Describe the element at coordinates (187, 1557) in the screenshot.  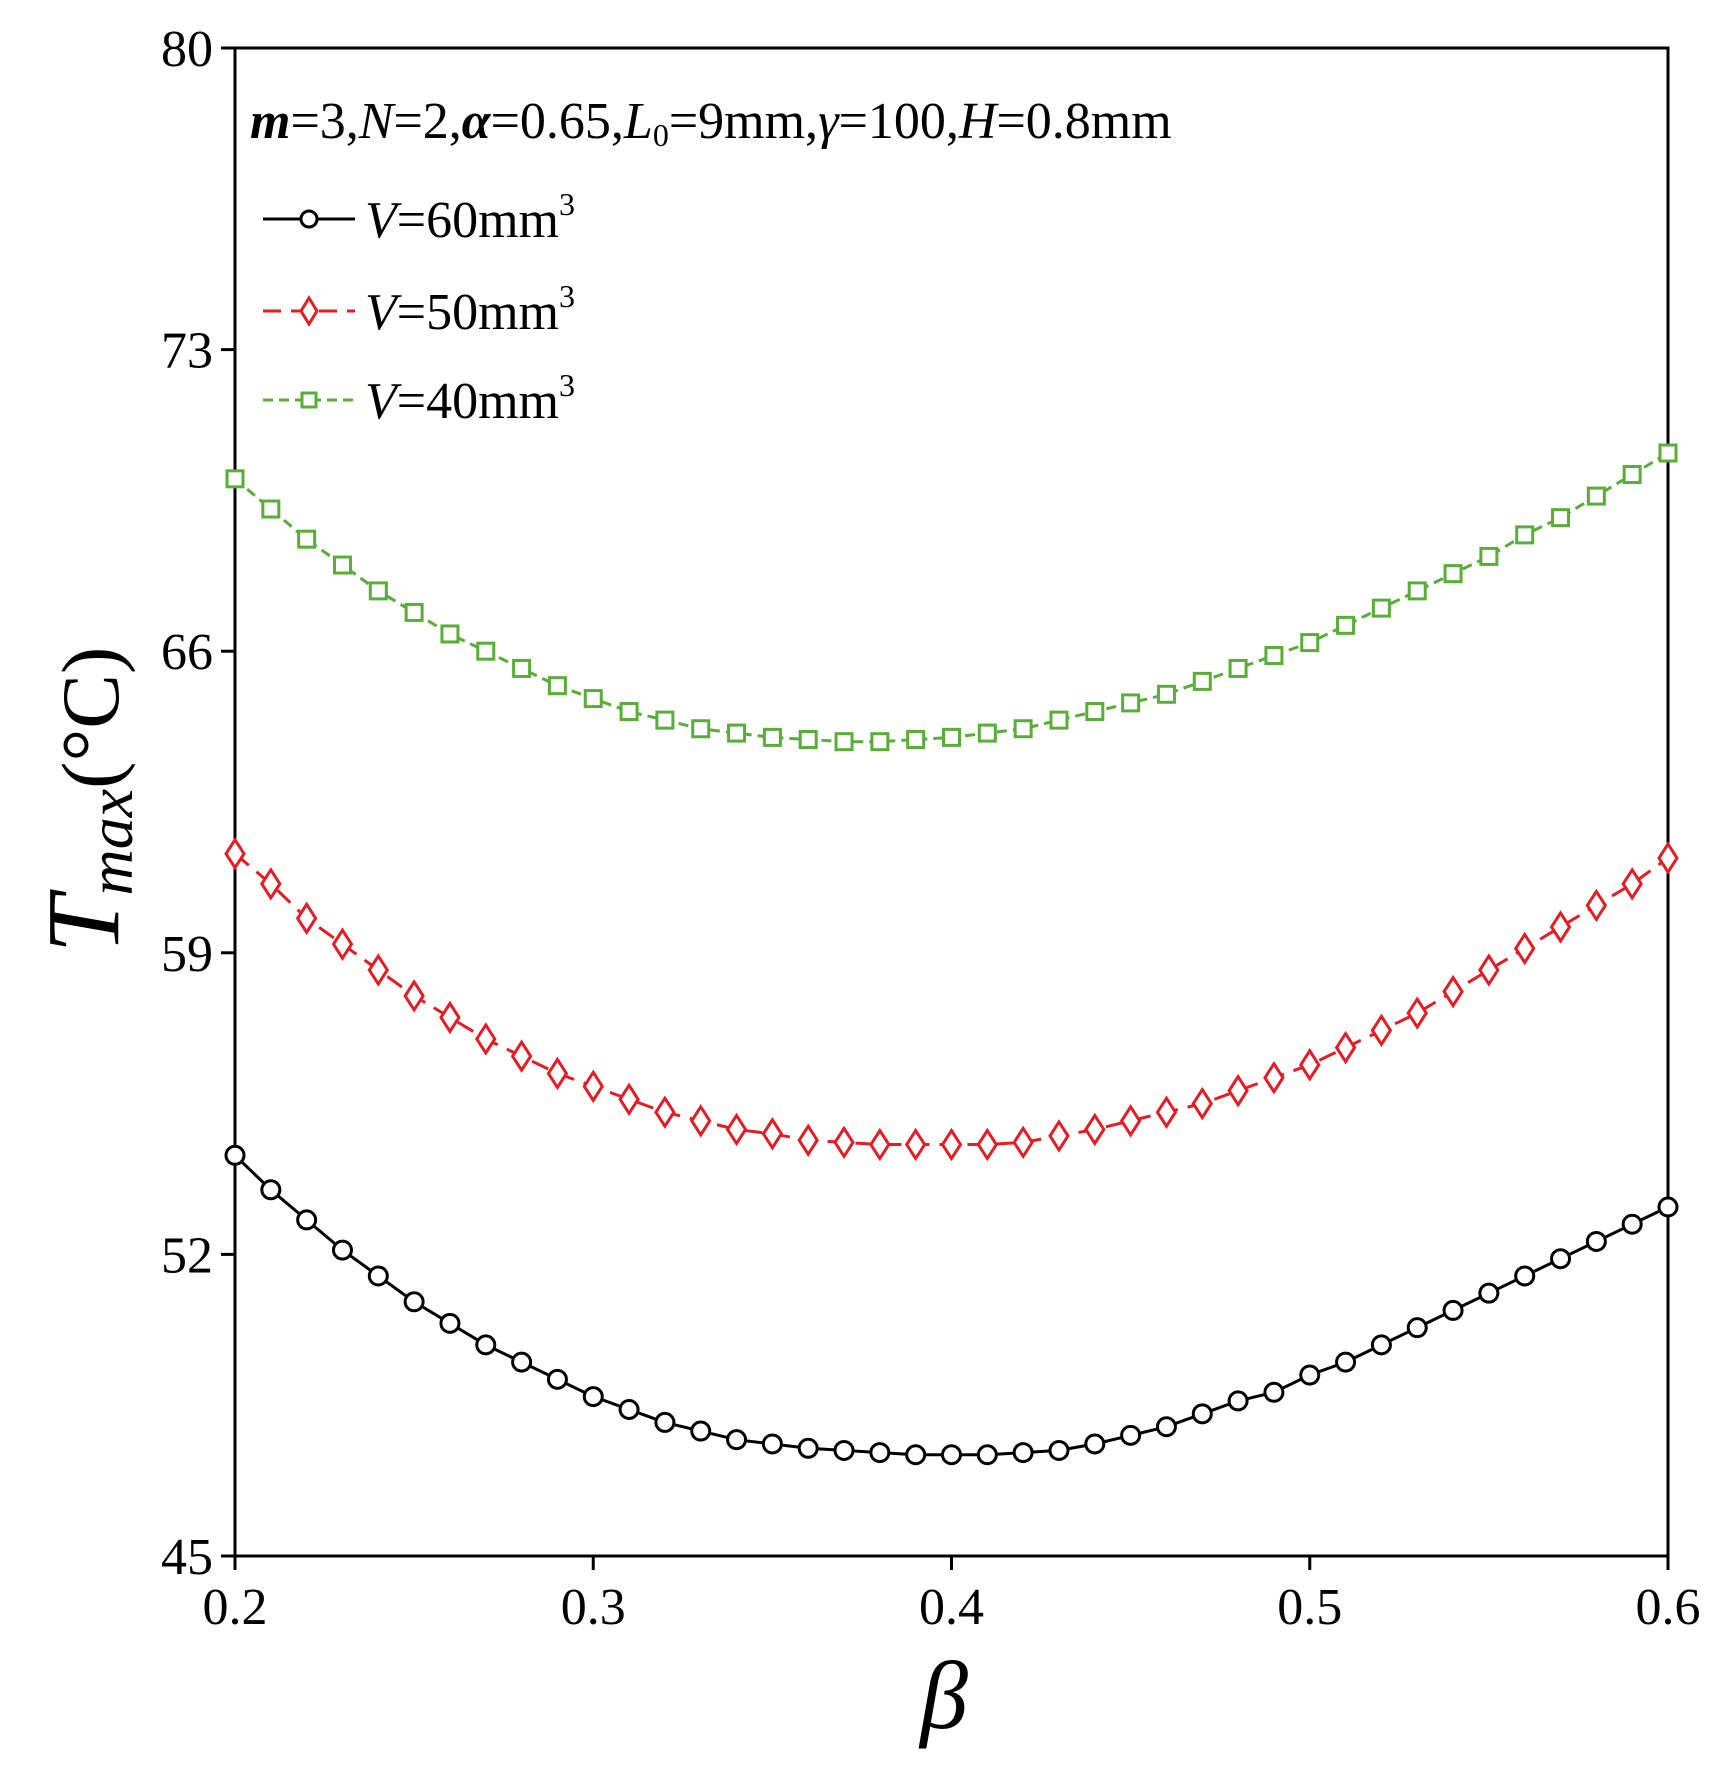
I see `y-tick-label: 45` at that location.